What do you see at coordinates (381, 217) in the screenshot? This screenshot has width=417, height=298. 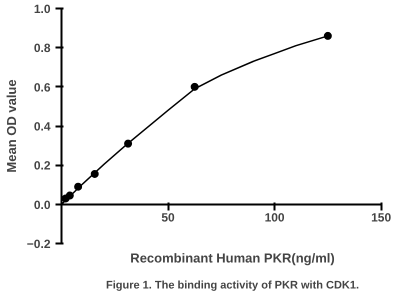 I see `x-tick-label: 150` at bounding box center [381, 217].